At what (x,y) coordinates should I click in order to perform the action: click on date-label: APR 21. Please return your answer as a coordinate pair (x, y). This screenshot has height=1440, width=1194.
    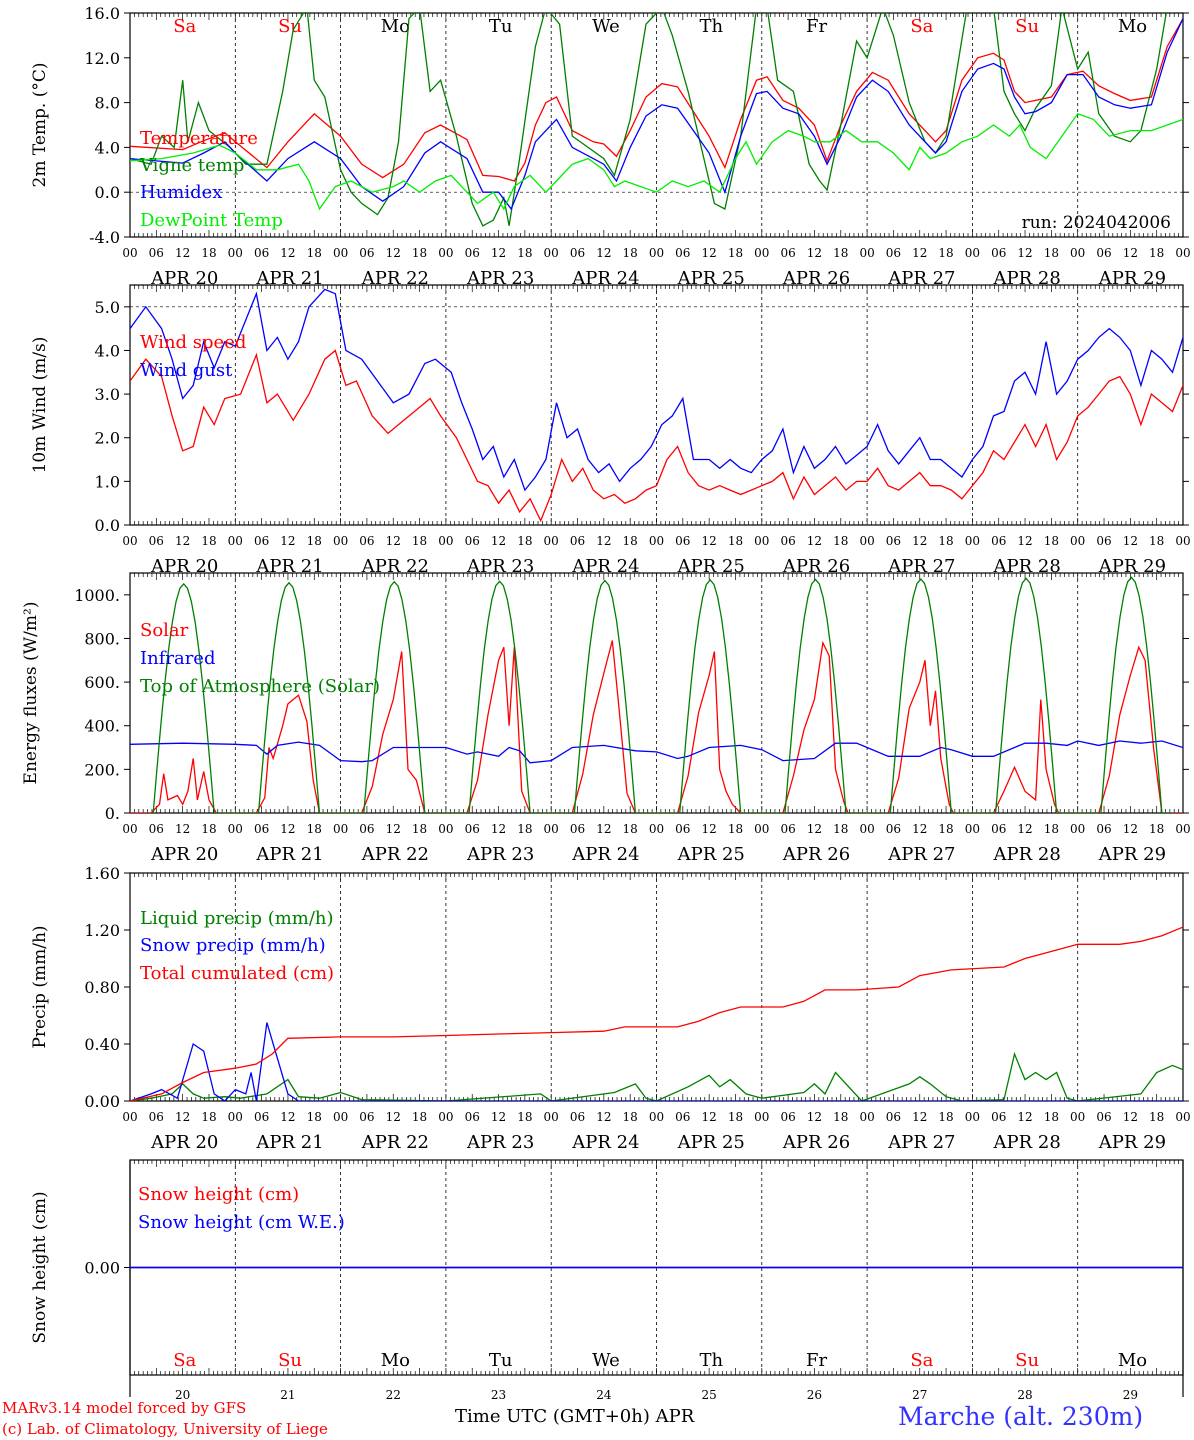
    Looking at the image, I should click on (289, 566).